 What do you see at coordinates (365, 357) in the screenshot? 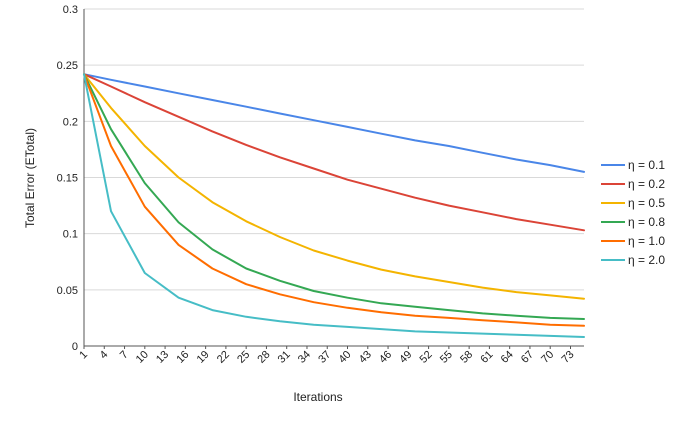
I see `x-tick-label: 43` at bounding box center [365, 357].